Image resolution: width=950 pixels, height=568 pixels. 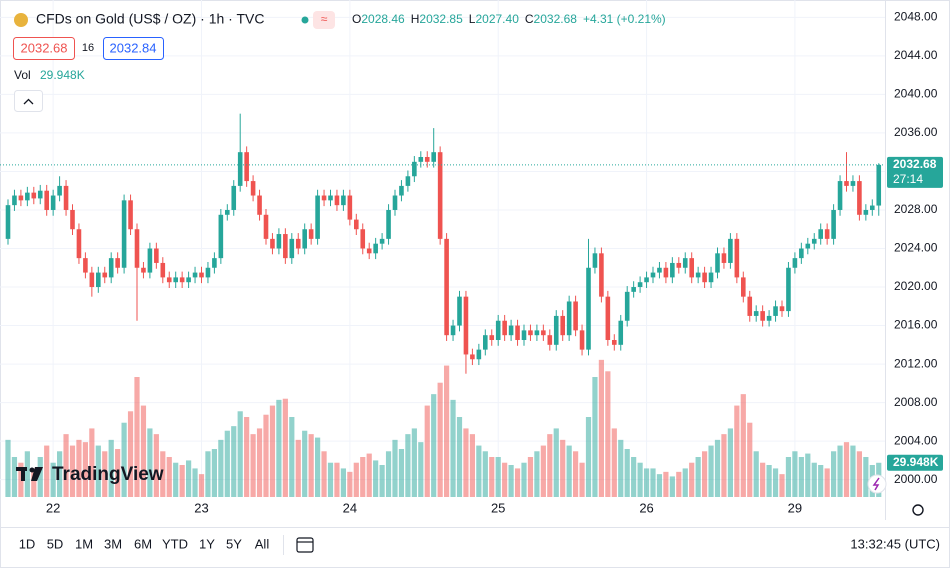 What do you see at coordinates (472, 19) in the screenshot?
I see `legend-key: L` at bounding box center [472, 19].